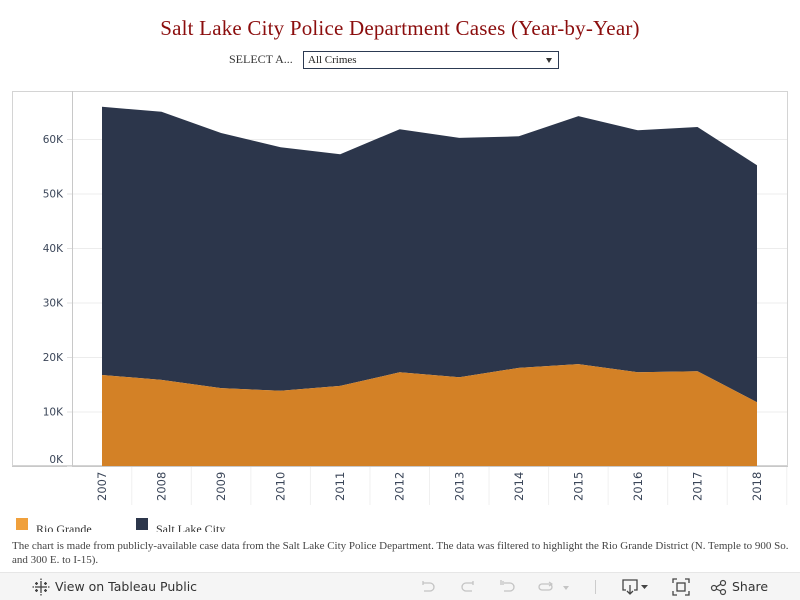  What do you see at coordinates (750, 586) in the screenshot?
I see `share-label: Share` at bounding box center [750, 586].